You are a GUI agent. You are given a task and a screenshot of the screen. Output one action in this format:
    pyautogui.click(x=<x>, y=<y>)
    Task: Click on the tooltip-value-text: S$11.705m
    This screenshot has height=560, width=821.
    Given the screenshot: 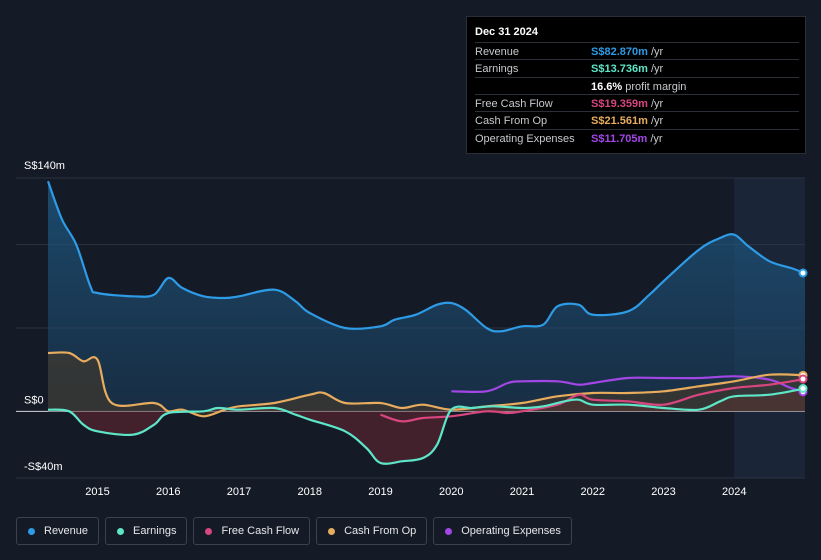 What is the action you would take?
    pyautogui.click(x=619, y=138)
    